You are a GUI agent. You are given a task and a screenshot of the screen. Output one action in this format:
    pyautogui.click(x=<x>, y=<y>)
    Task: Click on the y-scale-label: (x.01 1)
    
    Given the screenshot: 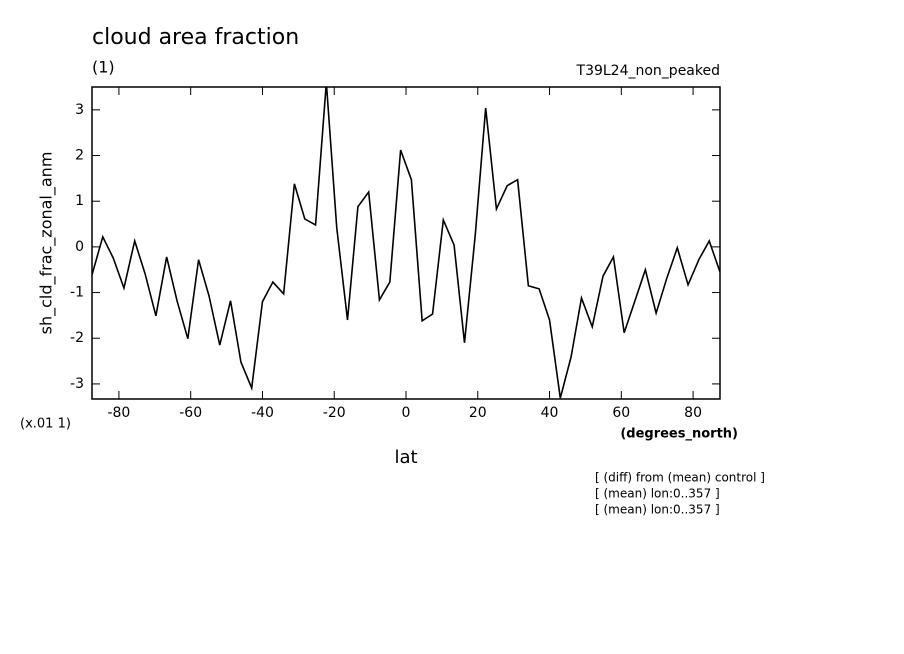 What is the action you would take?
    pyautogui.click(x=45, y=424)
    